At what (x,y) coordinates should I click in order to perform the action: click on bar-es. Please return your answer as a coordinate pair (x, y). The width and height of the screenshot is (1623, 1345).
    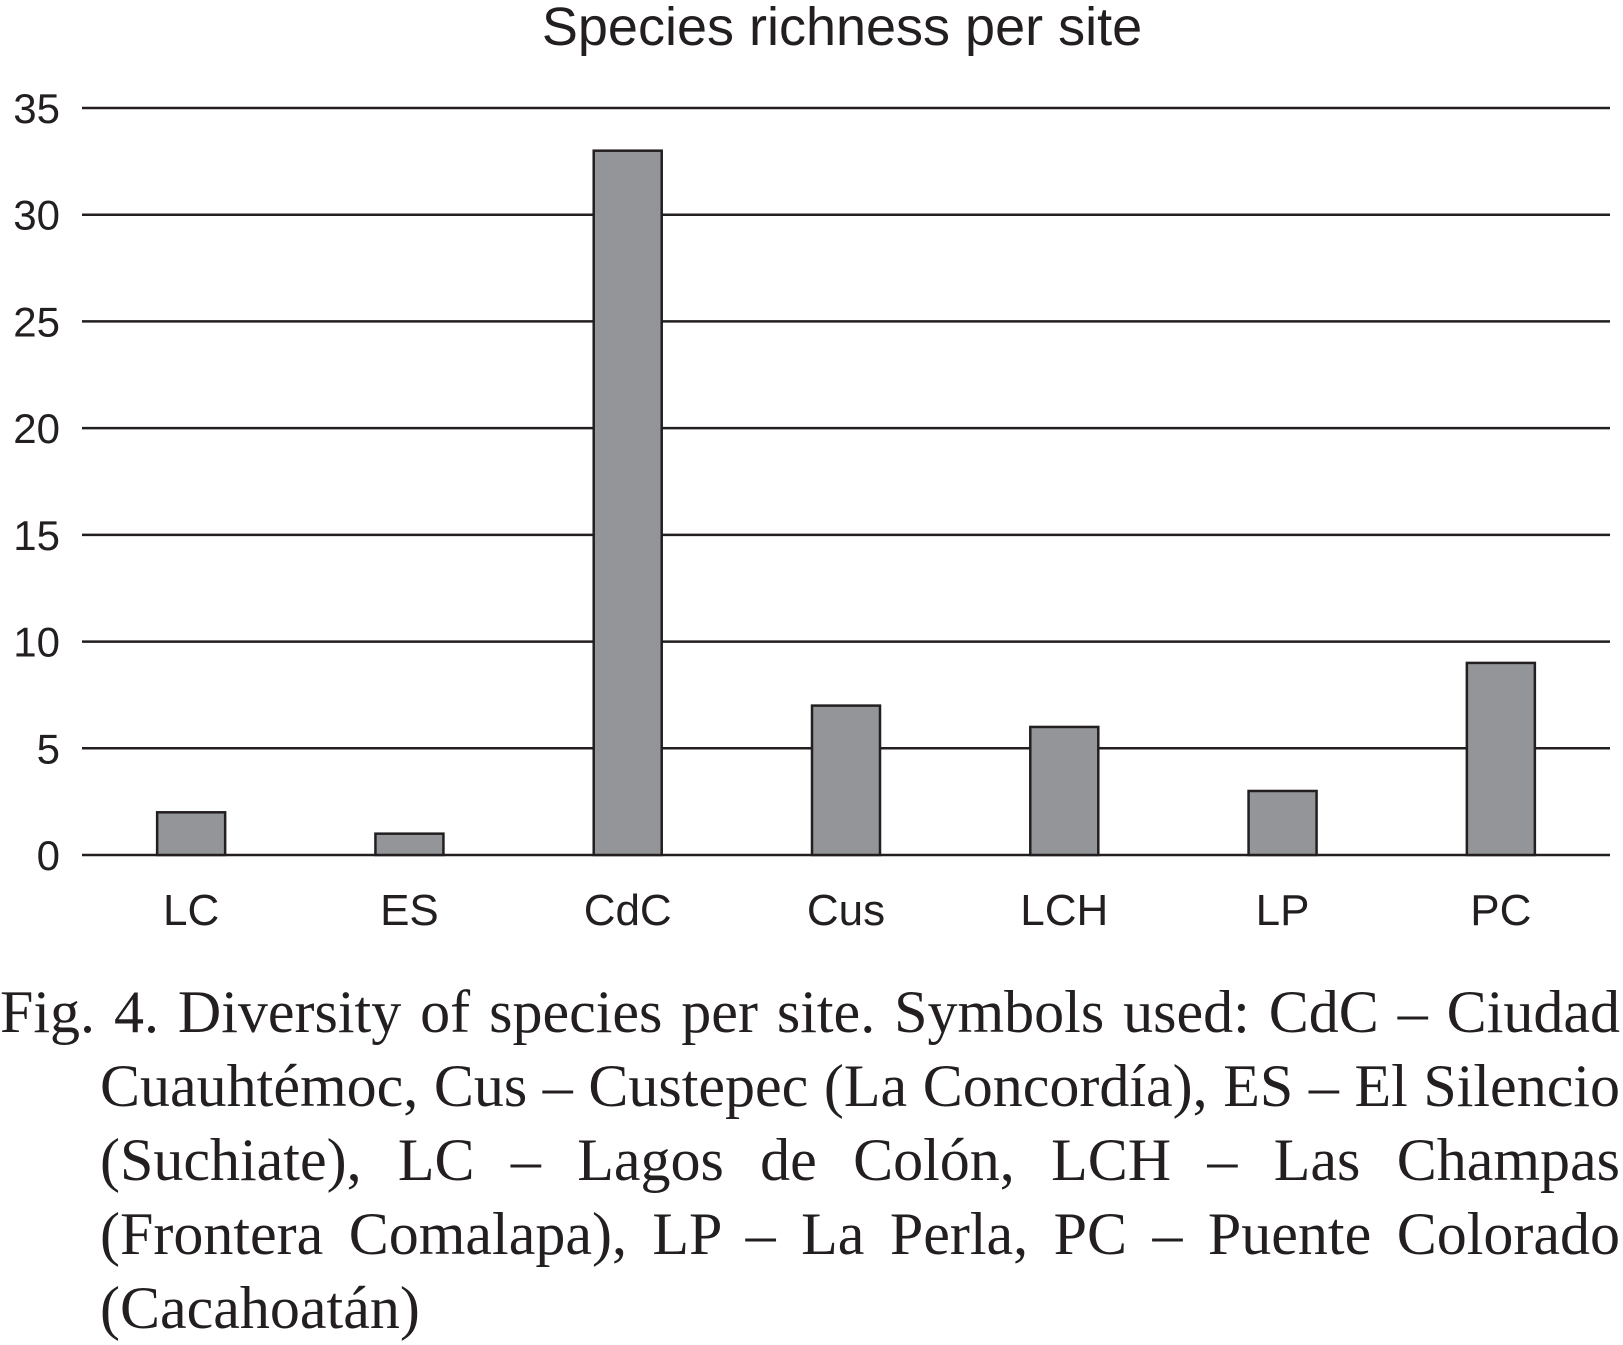
    Looking at the image, I should click on (409, 844).